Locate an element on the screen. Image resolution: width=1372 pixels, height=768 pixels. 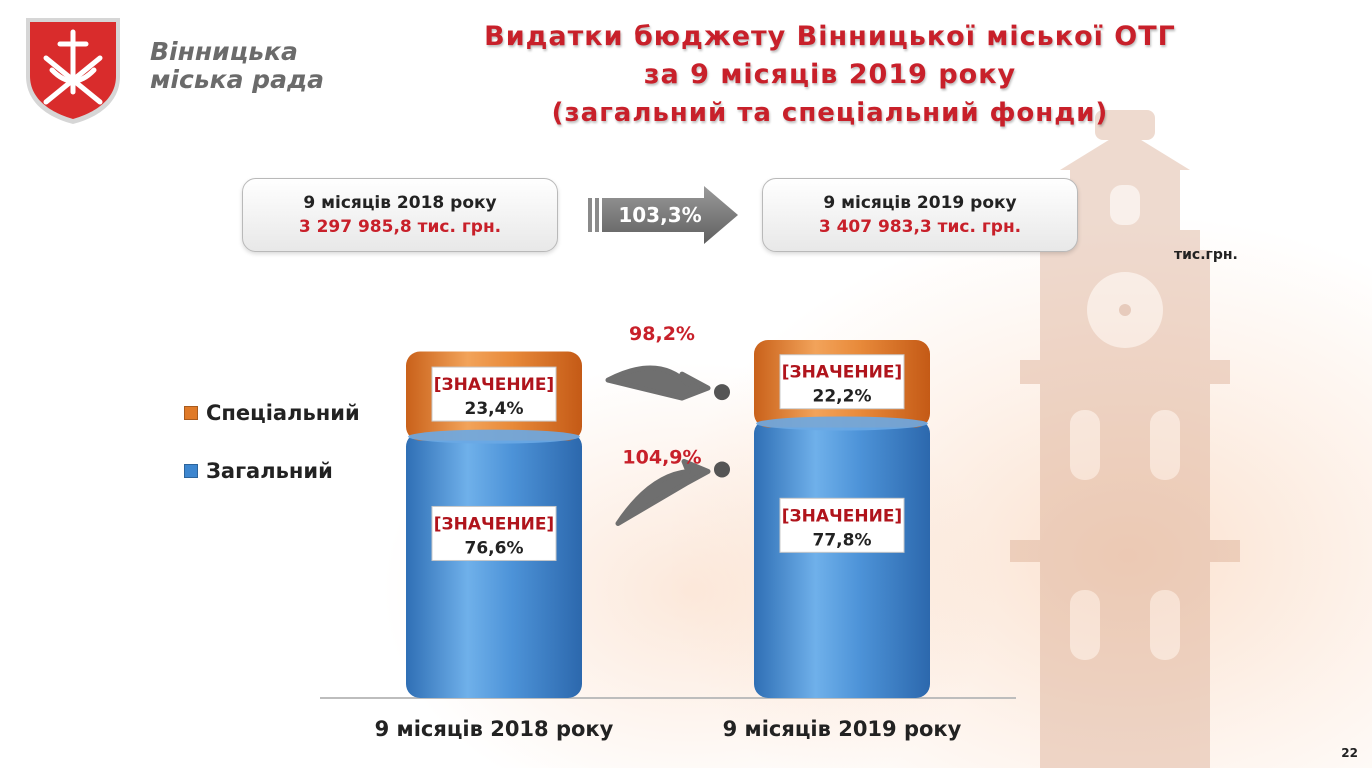
data-label-general-1-value: 77,8% is located at coordinates (842, 540).